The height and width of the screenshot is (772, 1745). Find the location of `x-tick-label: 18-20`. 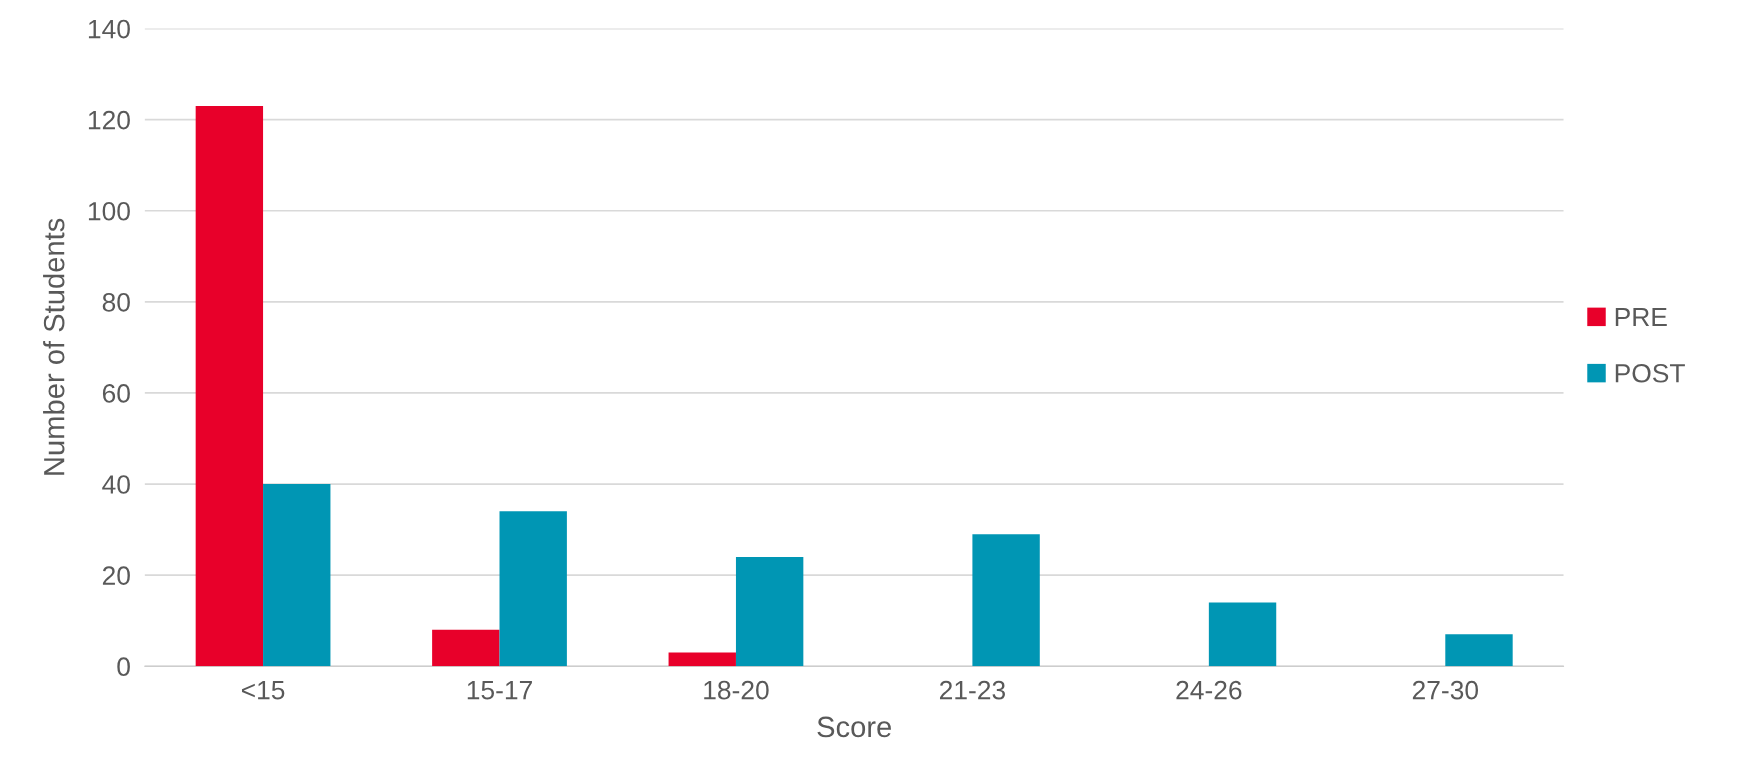

x-tick-label: 18-20 is located at coordinates (736, 690).